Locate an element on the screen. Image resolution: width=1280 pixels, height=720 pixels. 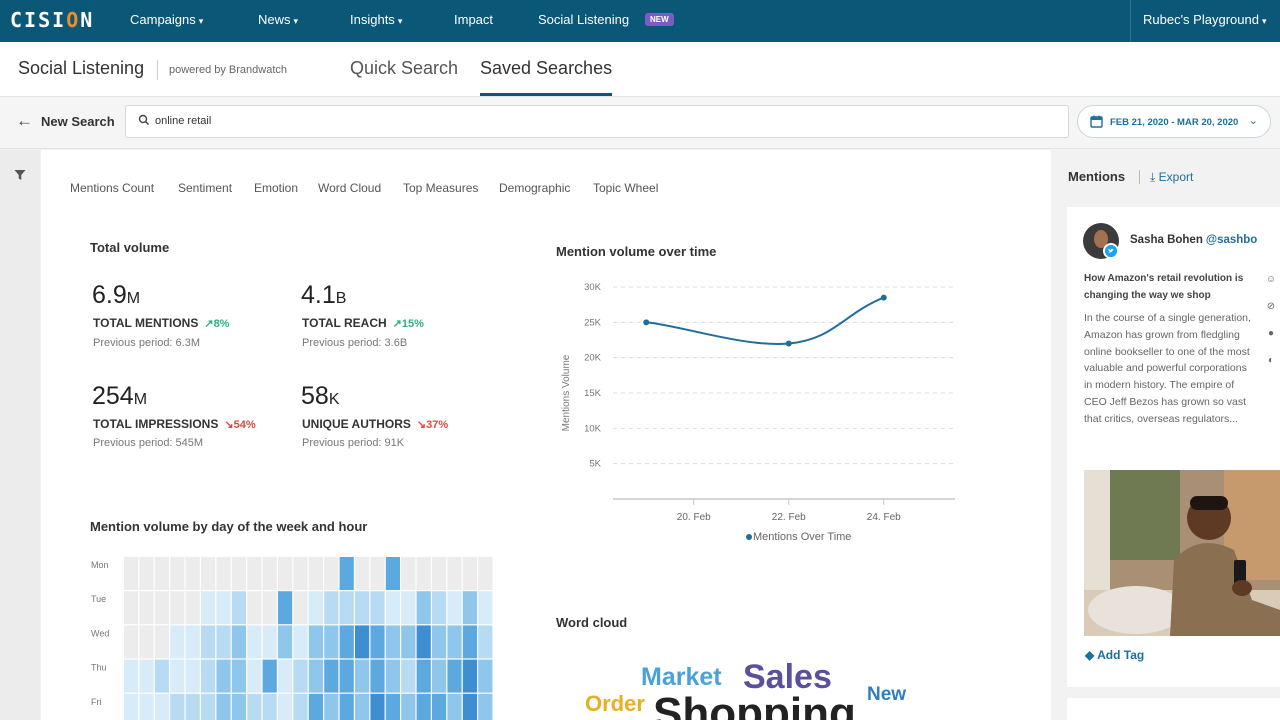
nav-insights-label: Insights is located at coordinates (372, 19).